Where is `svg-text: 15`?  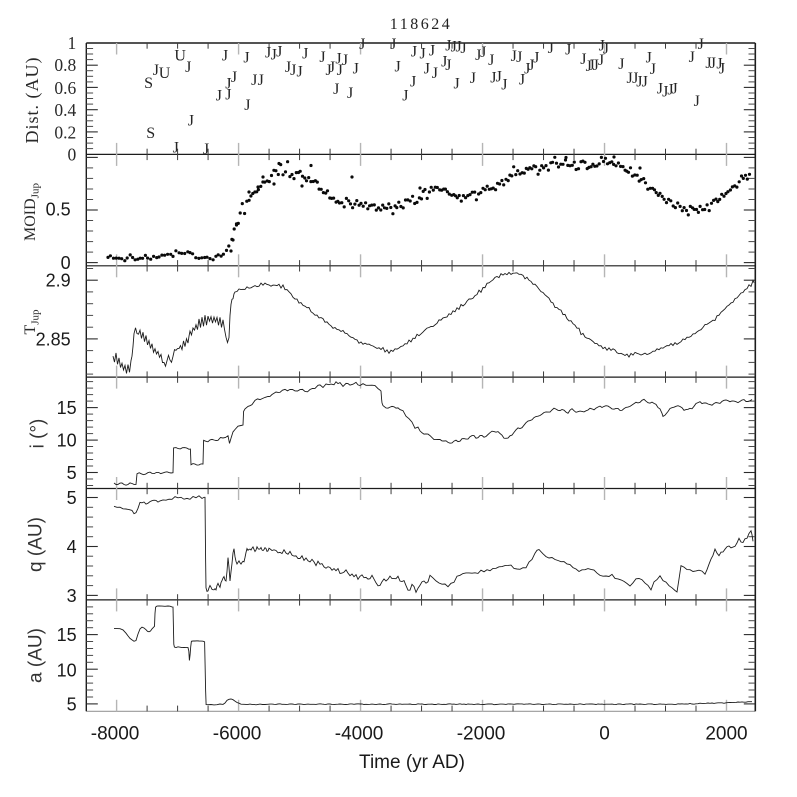 svg-text: 15 is located at coordinates (67, 635).